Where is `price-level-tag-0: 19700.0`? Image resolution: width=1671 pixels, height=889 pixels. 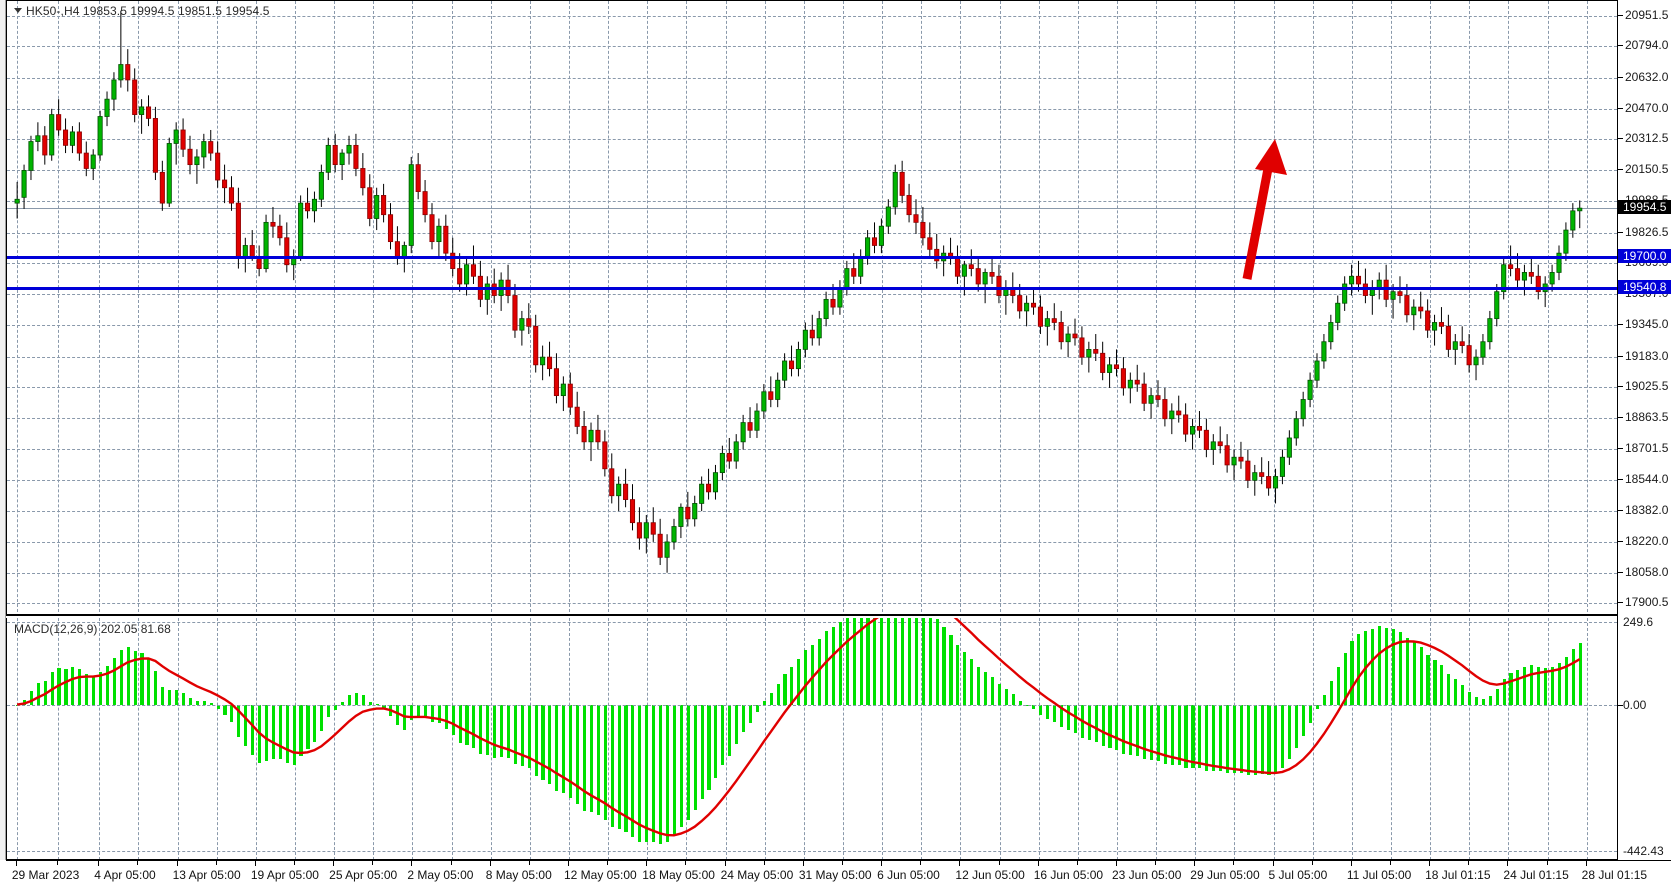
price-level-tag-0: 19700.0 is located at coordinates (1644, 256).